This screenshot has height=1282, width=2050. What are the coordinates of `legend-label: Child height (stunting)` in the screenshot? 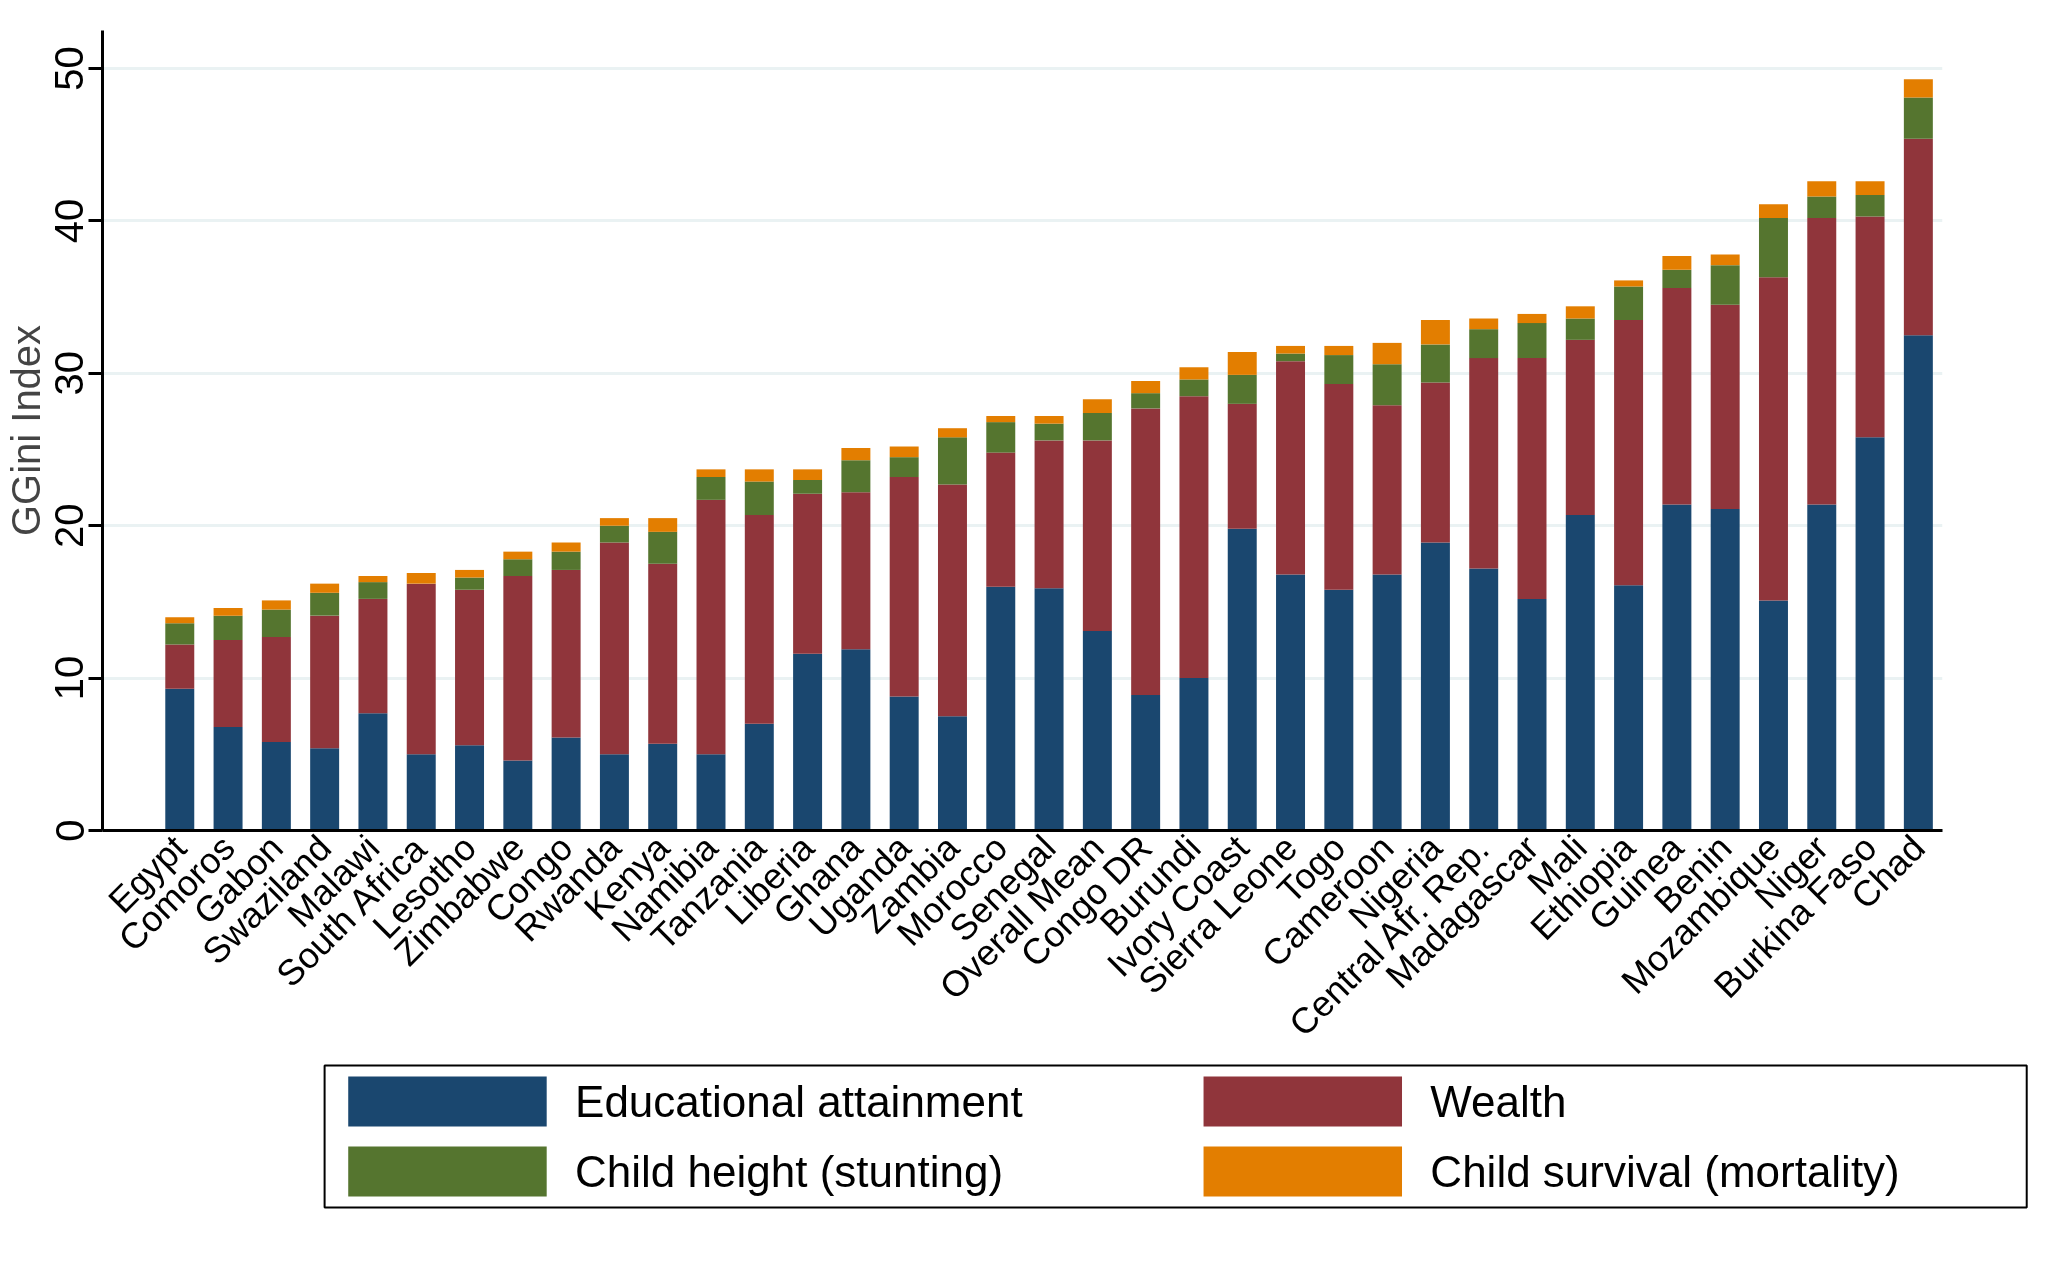 It's located at (789, 1171).